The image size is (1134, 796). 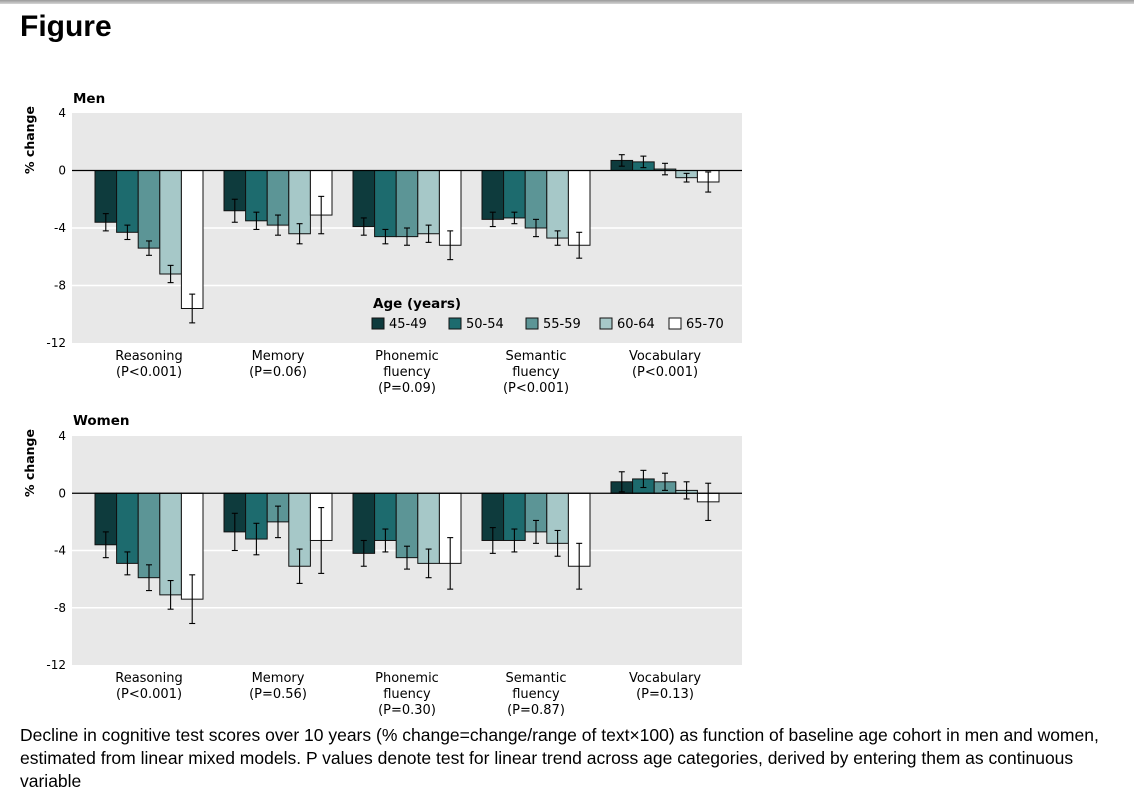 What do you see at coordinates (567, 2) in the screenshot?
I see `top-rule` at bounding box center [567, 2].